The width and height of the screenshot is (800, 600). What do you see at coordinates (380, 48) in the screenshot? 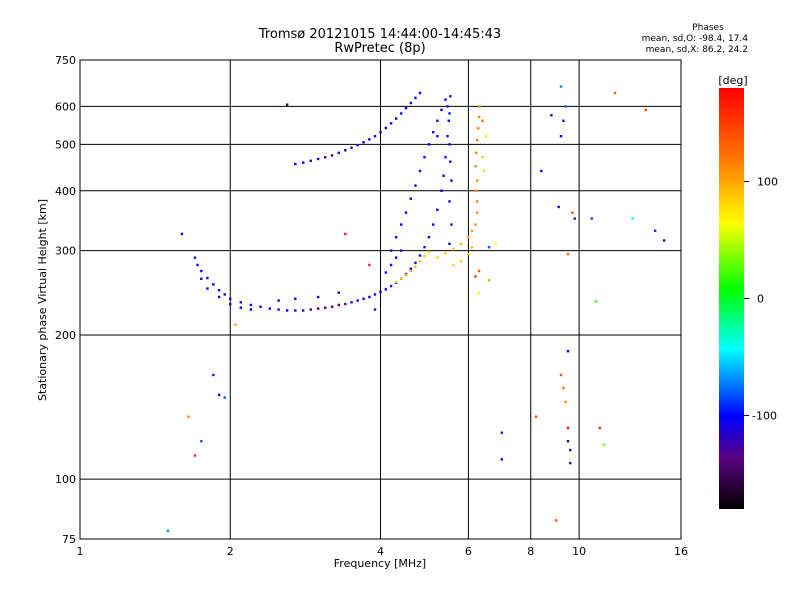
I see `chart-subtitle: RwPretec (8p)` at bounding box center [380, 48].